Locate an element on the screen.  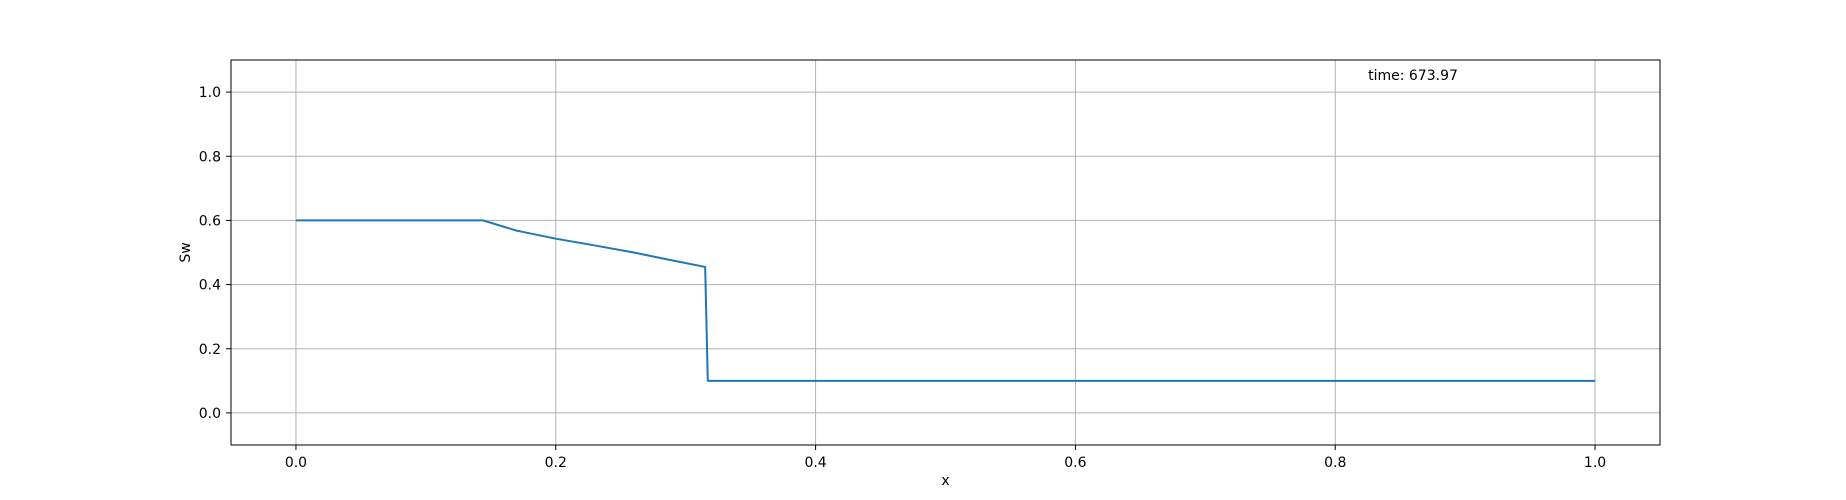
x-axis-label: x is located at coordinates (945, 481).